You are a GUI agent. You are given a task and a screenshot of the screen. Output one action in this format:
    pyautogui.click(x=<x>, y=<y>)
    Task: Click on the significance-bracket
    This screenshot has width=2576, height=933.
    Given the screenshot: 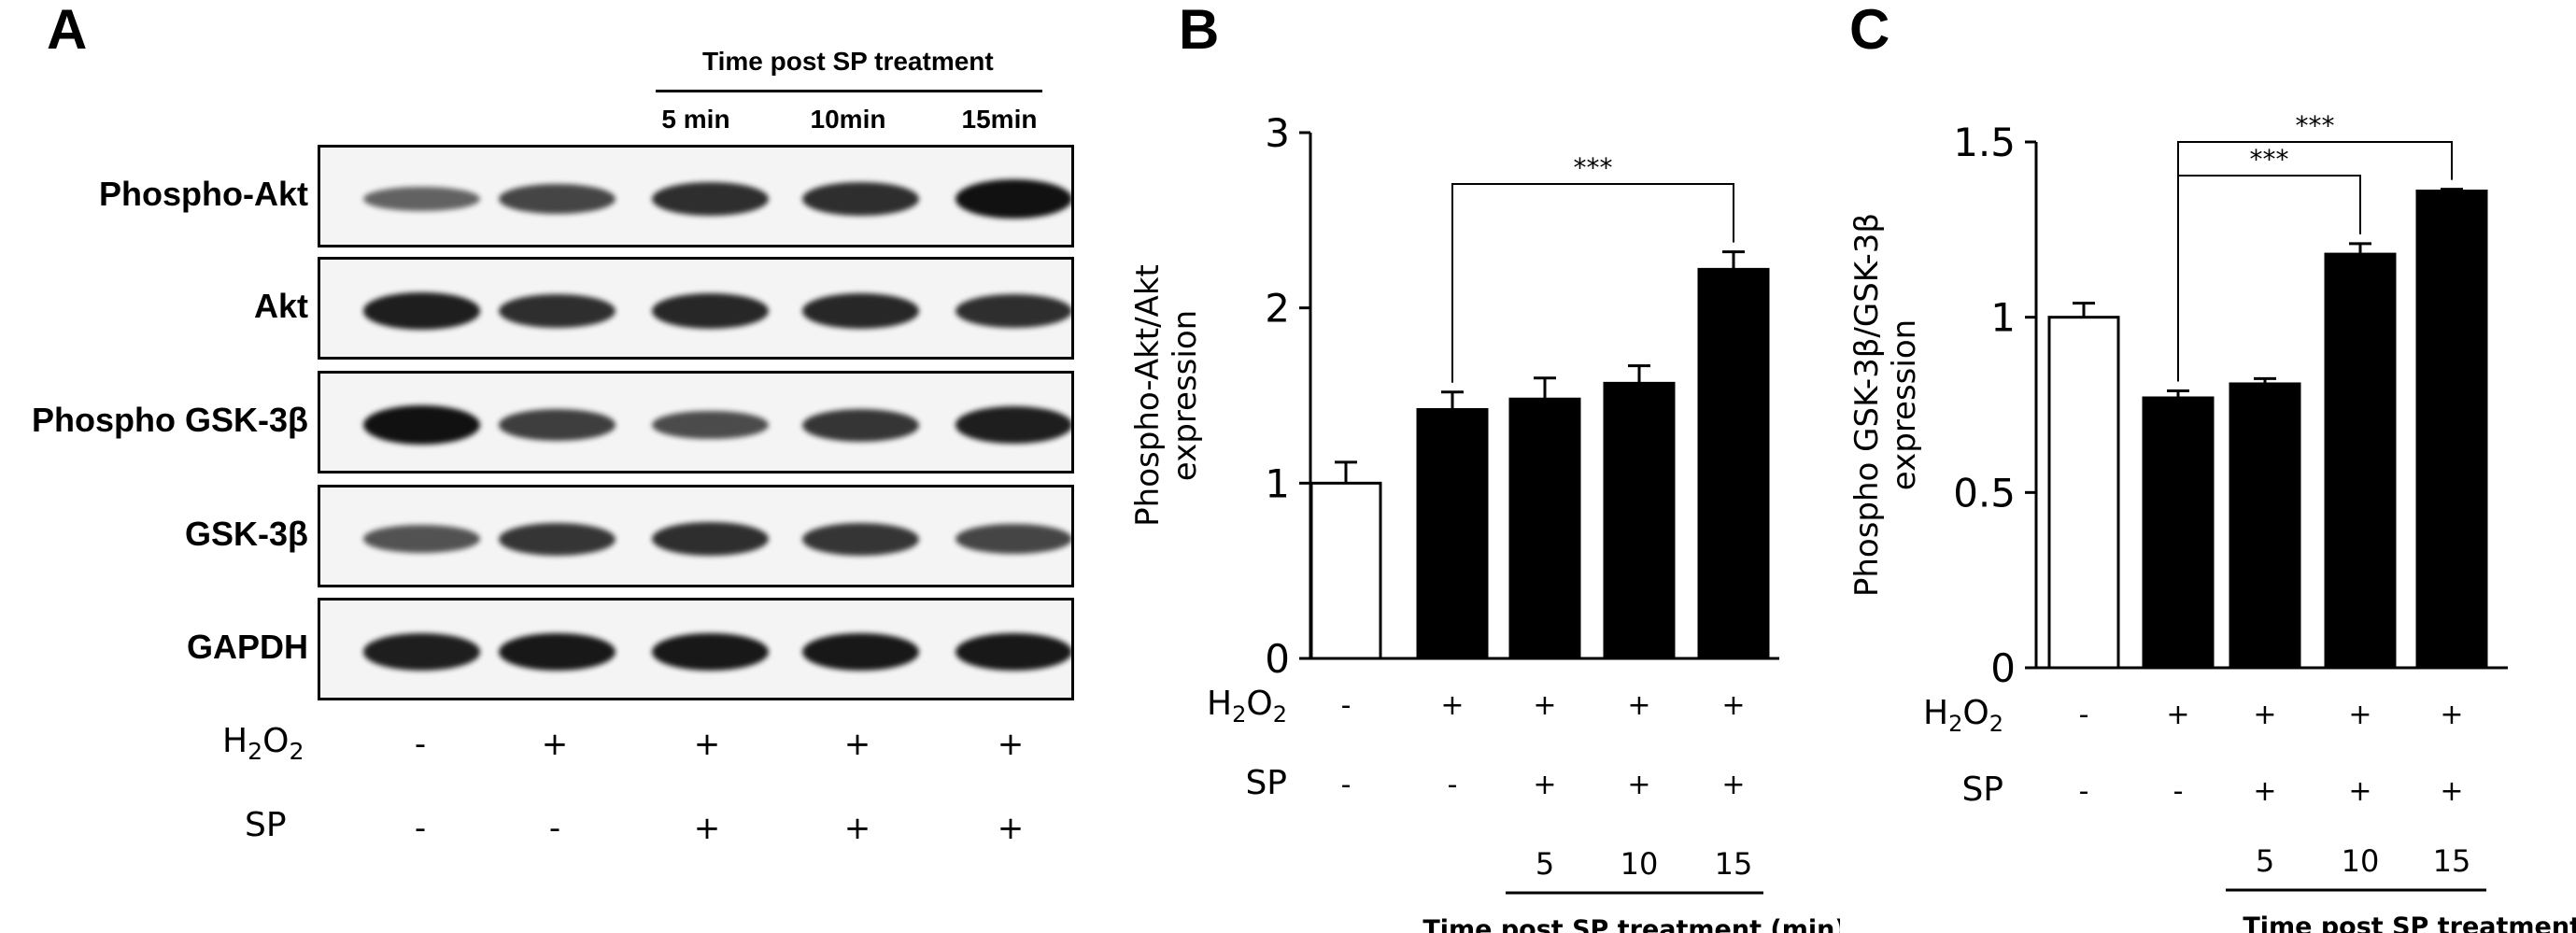 What is the action you would take?
    pyautogui.click(x=2315, y=261)
    